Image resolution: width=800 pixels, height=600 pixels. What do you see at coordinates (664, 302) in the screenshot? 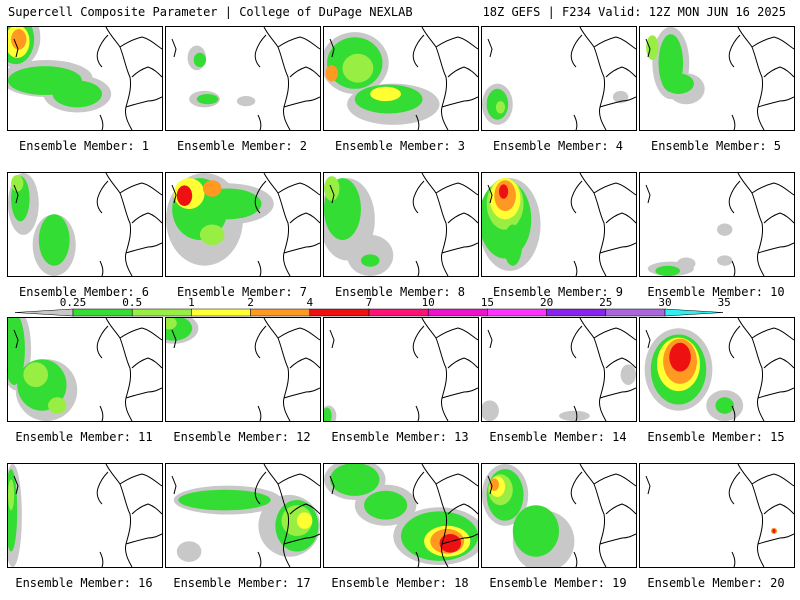
I see `legend-tick-label: 30` at bounding box center [664, 302].